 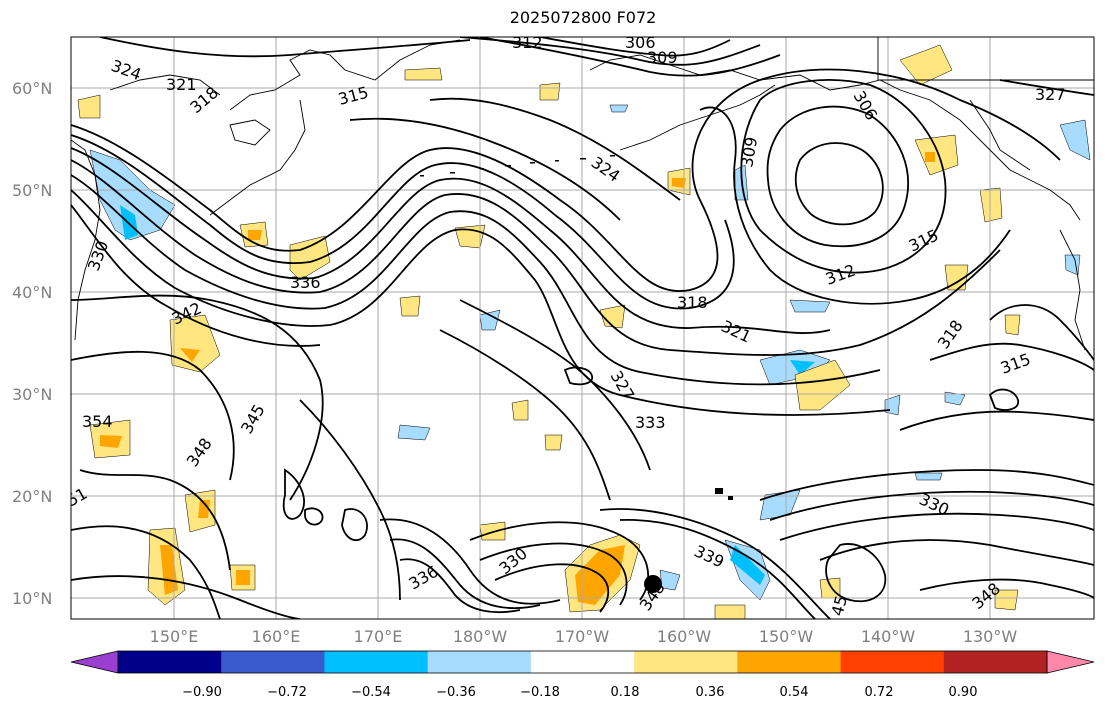 I want to click on contour-label: 321, so click(x=181, y=84).